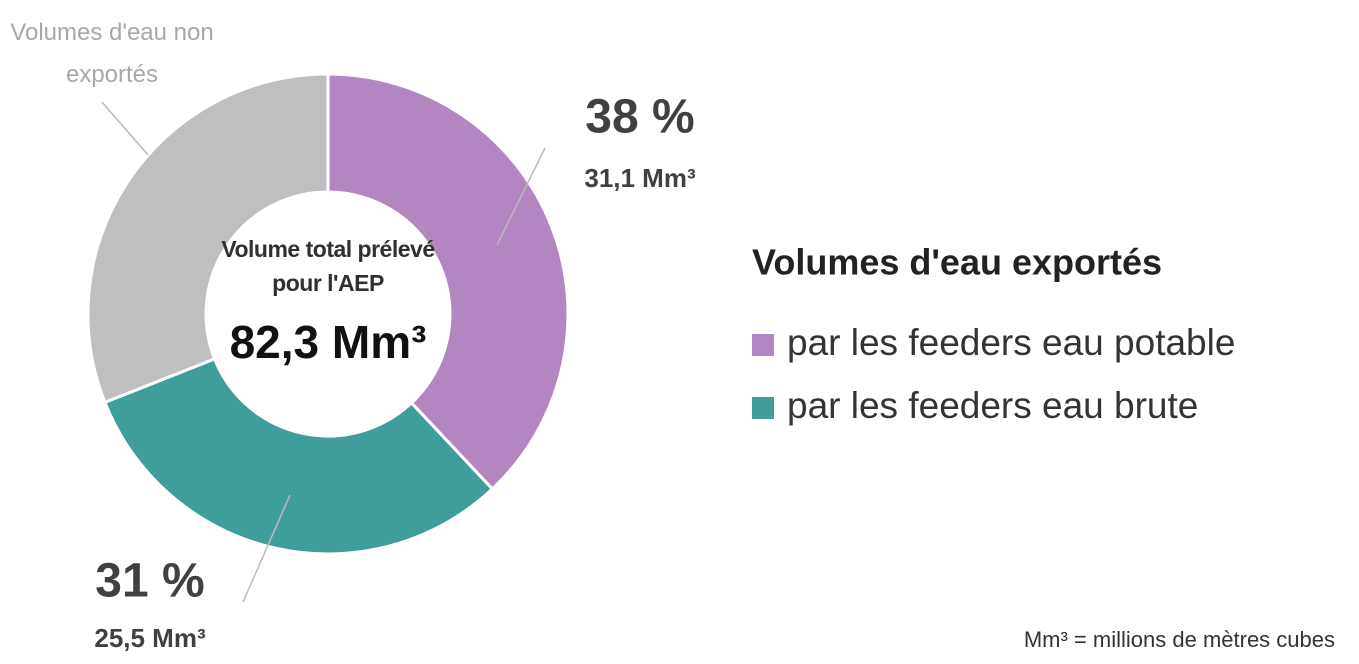 The image size is (1359, 664). I want to click on footnote: Mm³ = millions de mètres cubes, so click(1179, 639).